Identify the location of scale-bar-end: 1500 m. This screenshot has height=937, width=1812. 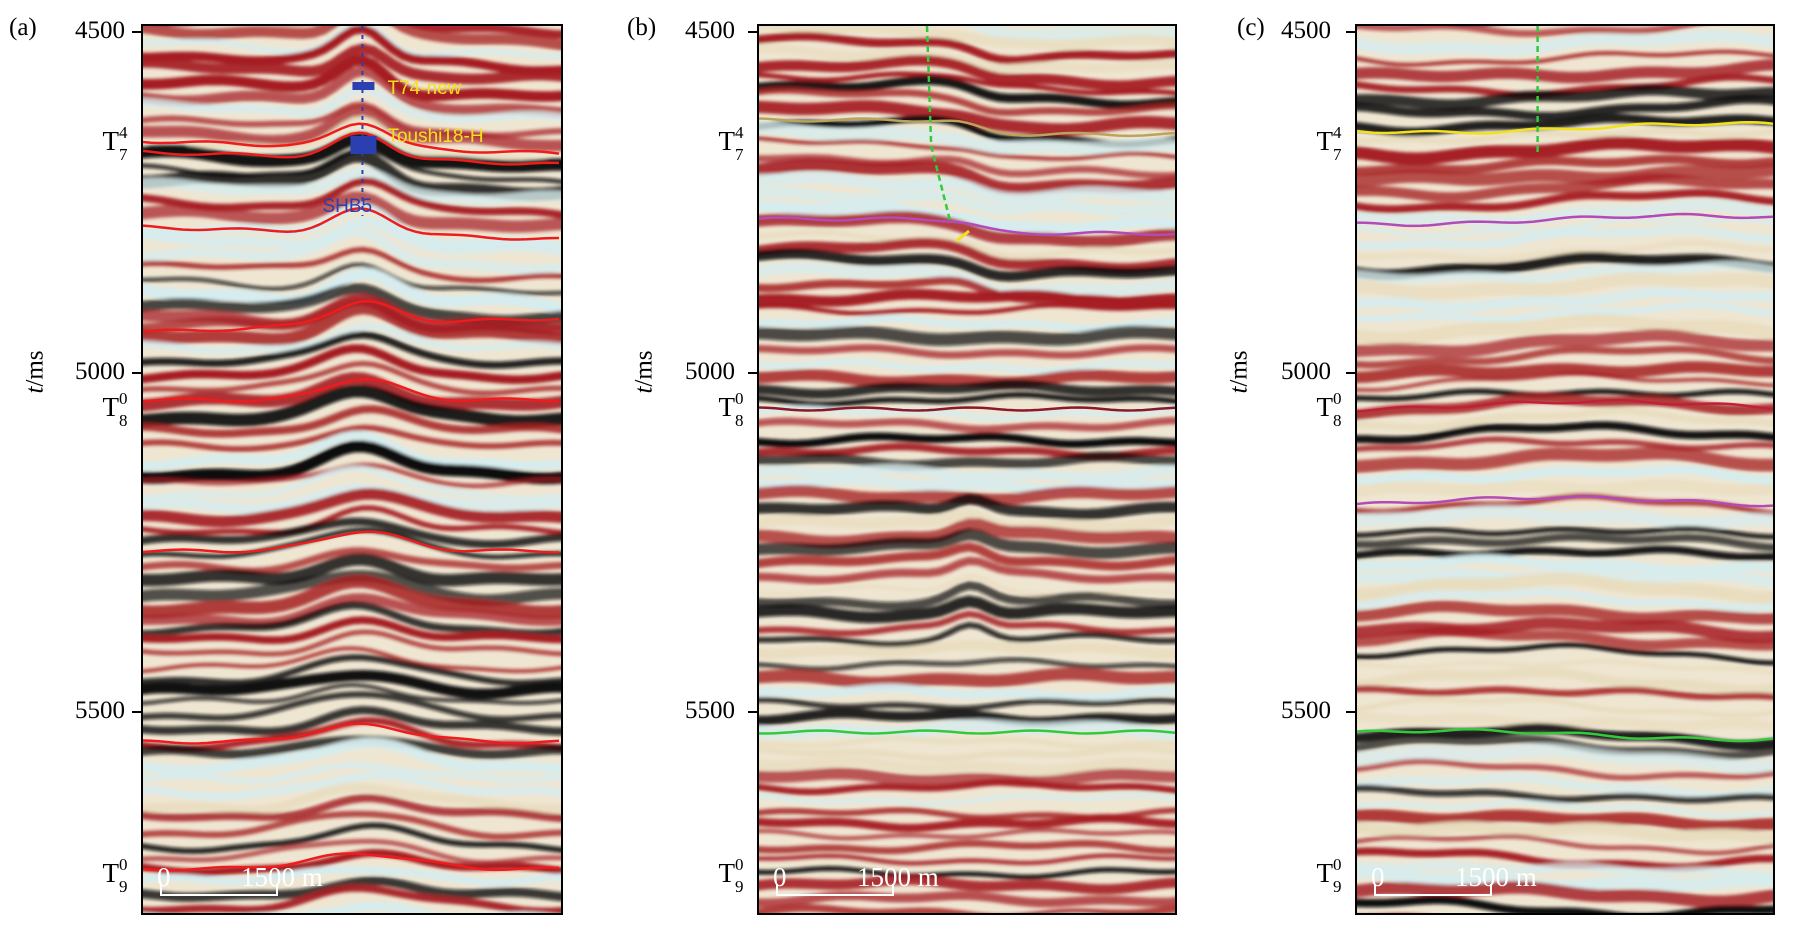
(1496, 877).